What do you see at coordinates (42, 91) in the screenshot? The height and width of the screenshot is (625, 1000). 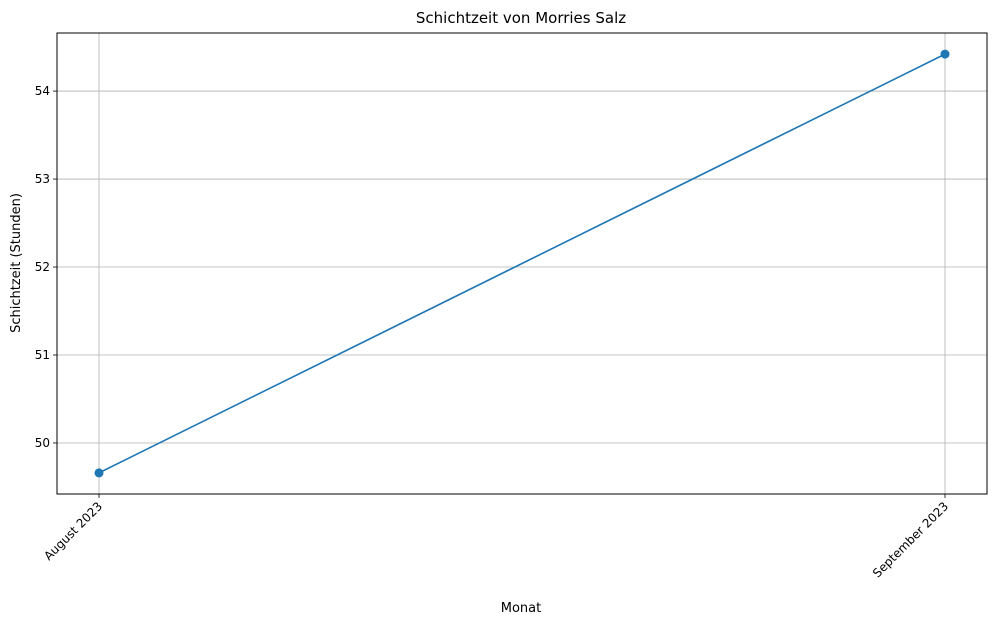 I see `y-tick-label: 54` at bounding box center [42, 91].